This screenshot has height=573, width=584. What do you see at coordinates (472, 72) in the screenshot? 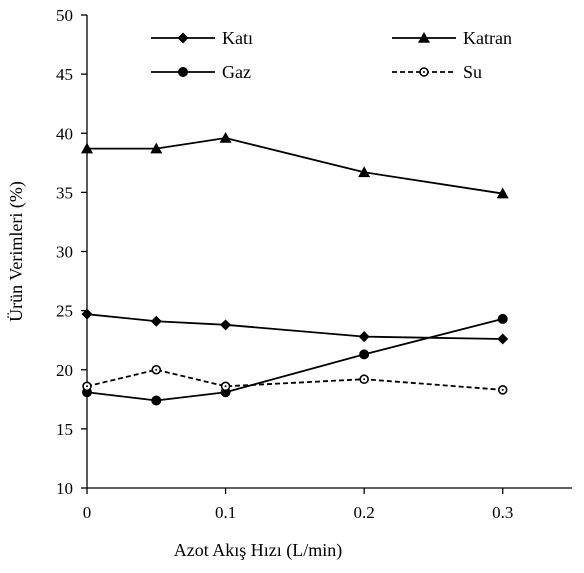
I see `legend-label-su: Su` at bounding box center [472, 72].